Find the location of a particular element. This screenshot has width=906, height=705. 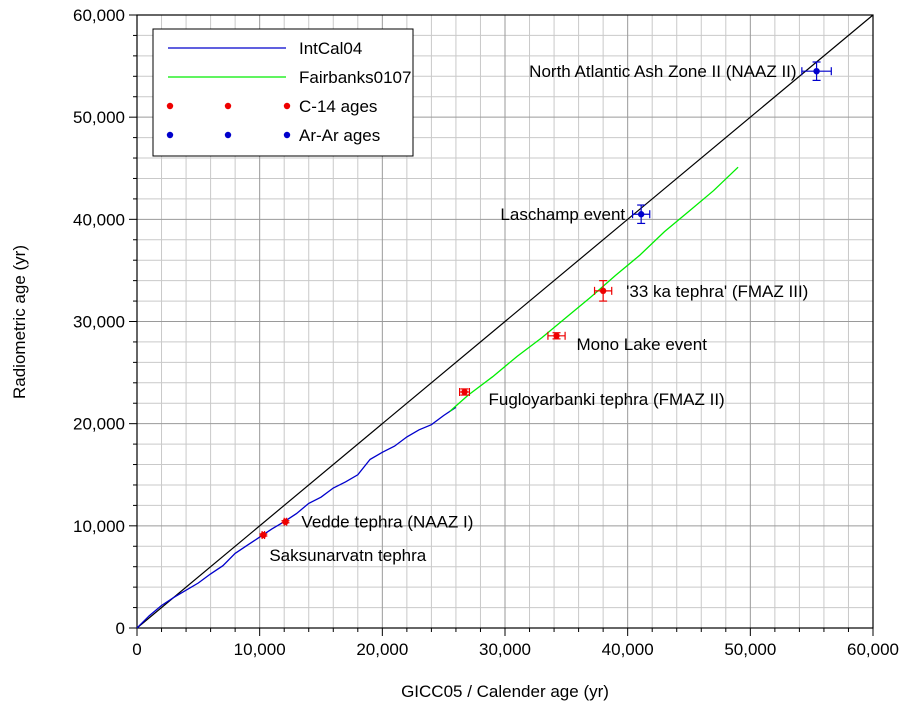

annotation-saksunarvatn-tephra: Saksunarvatn tephra is located at coordinates (347, 555).